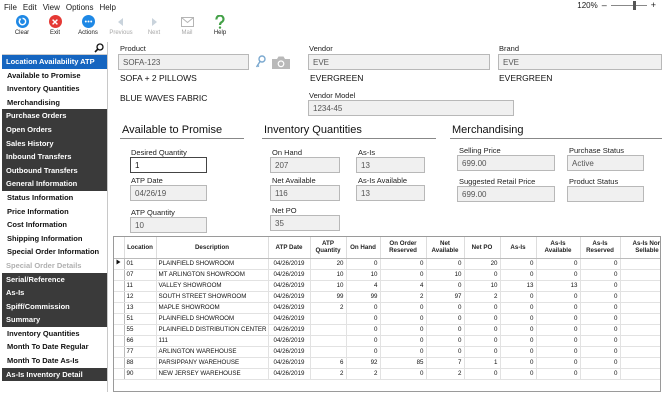 The height and width of the screenshot is (400, 664). What do you see at coordinates (600, 248) in the screenshot?
I see `column-header: As-Is Reserved` at bounding box center [600, 248].